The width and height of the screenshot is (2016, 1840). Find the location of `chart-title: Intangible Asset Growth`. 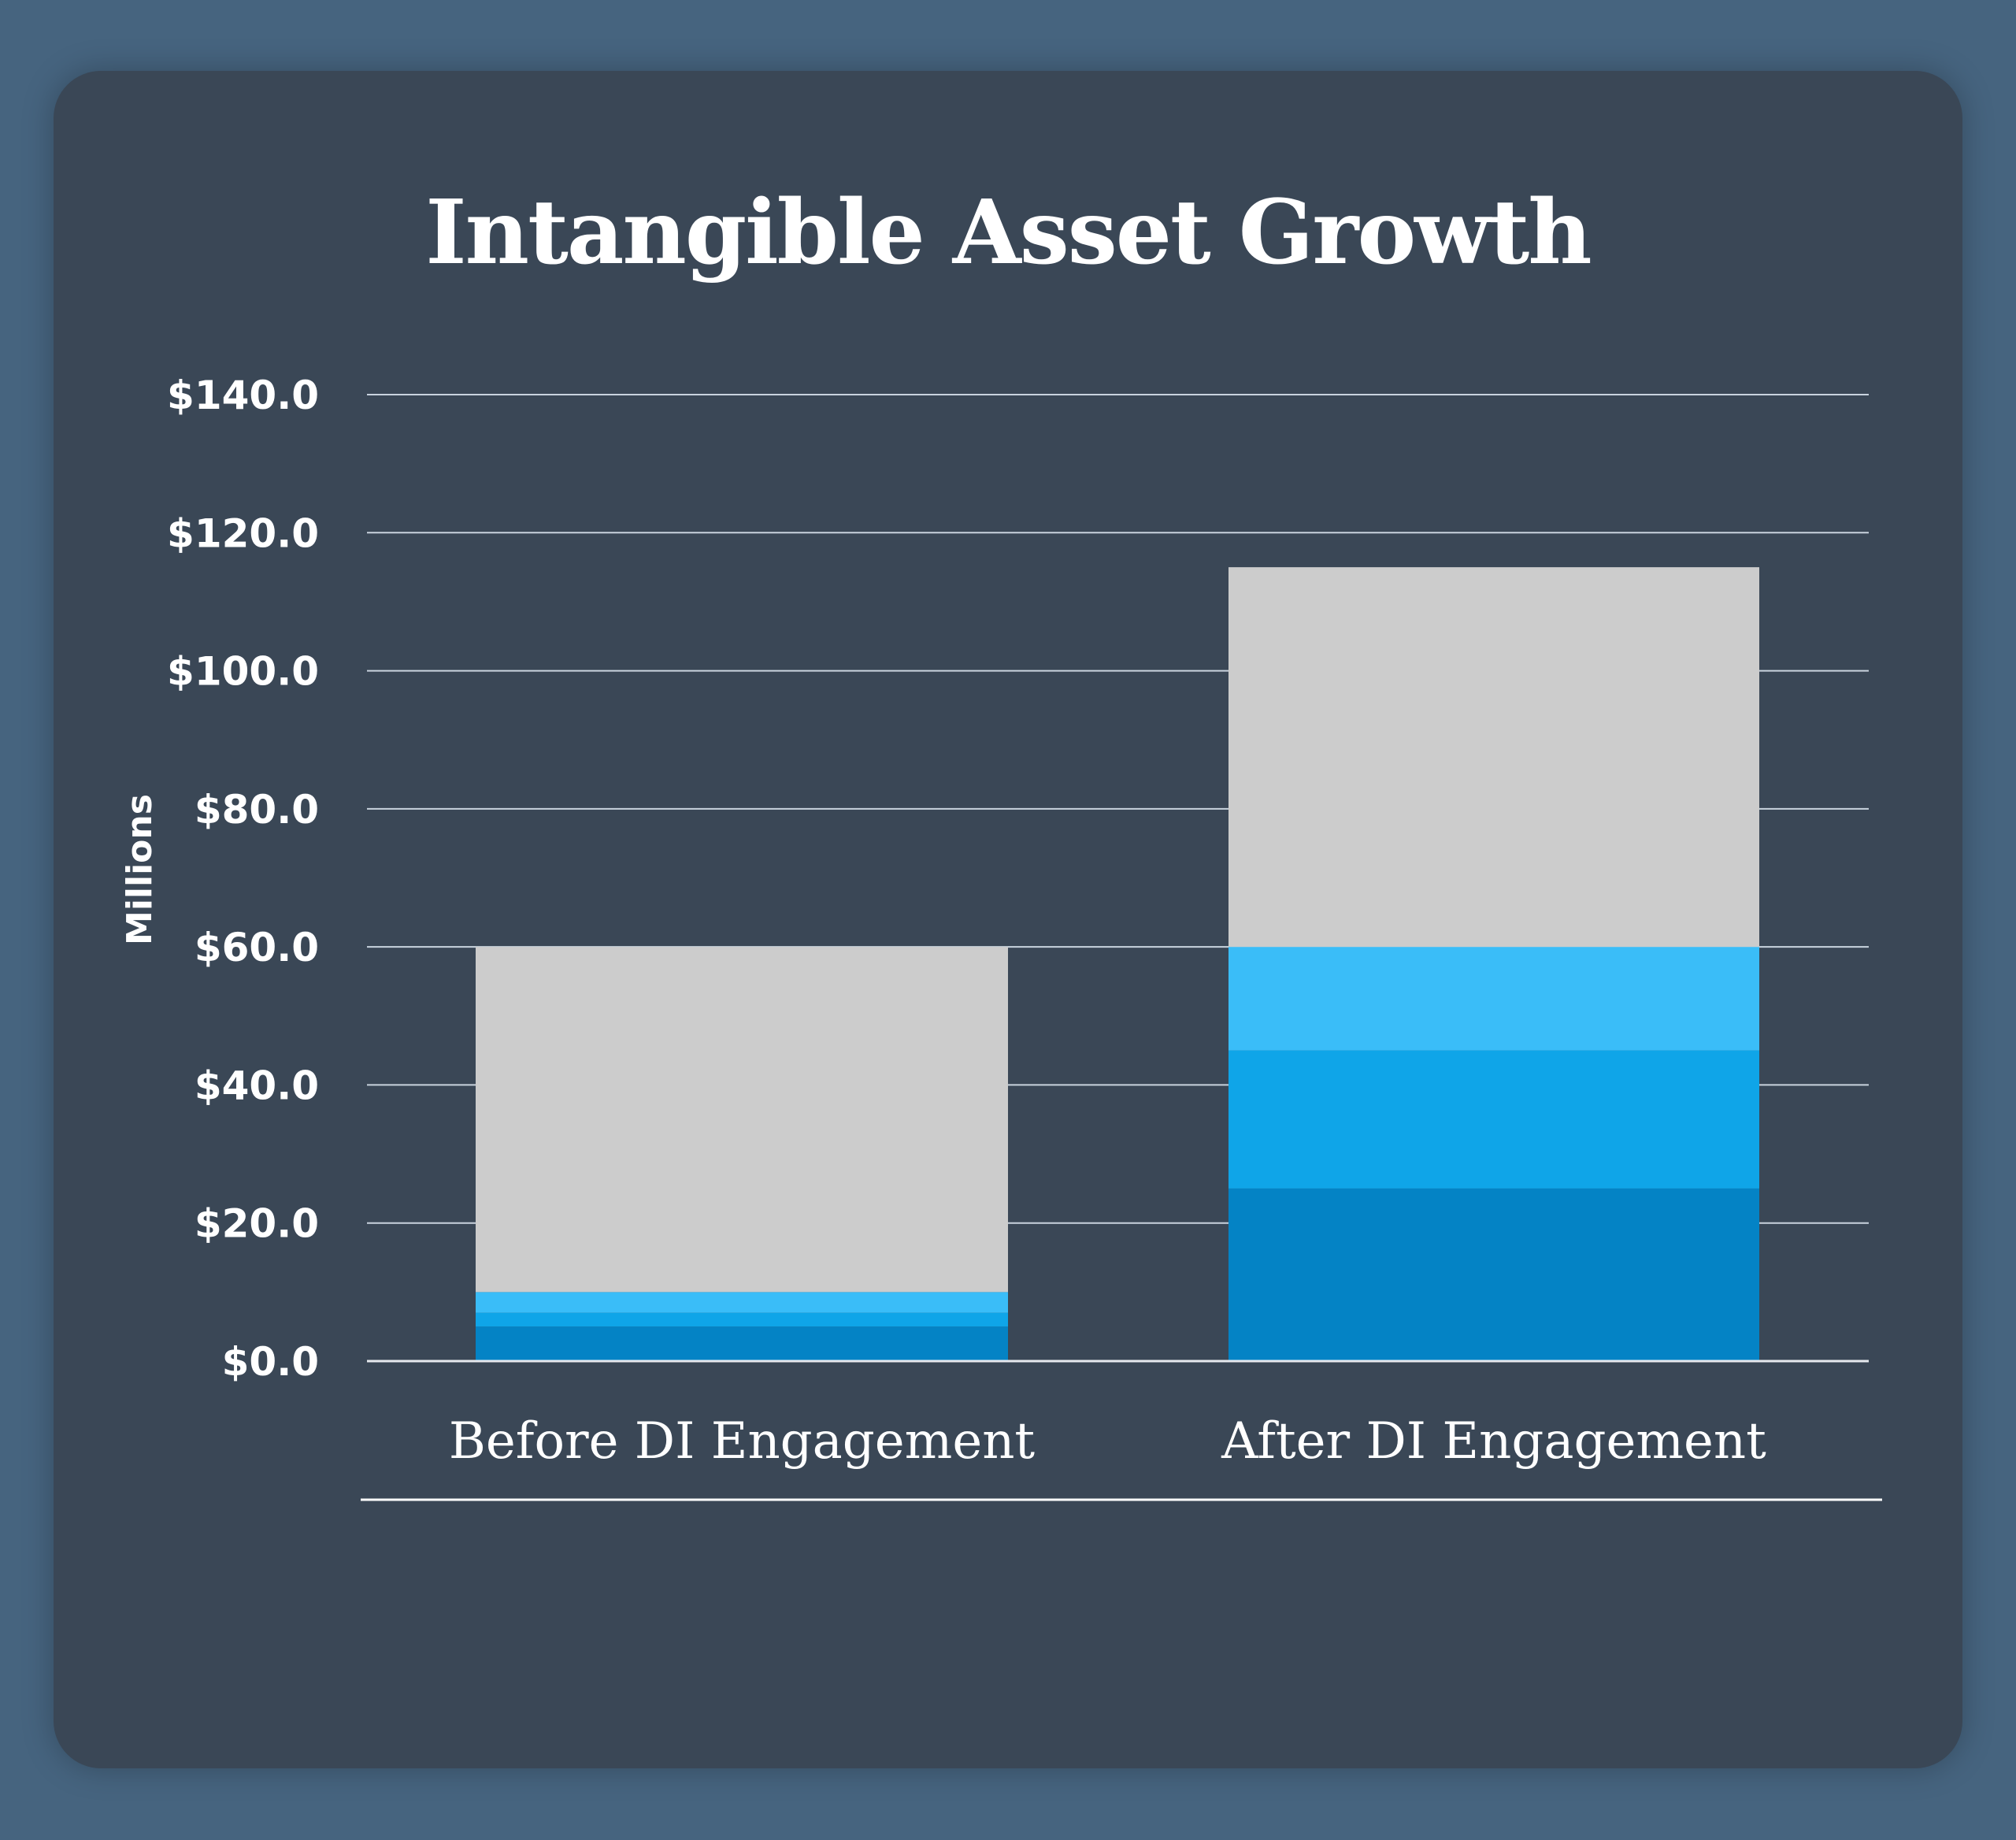

chart-title: Intangible Asset Growth is located at coordinates (1008, 232).